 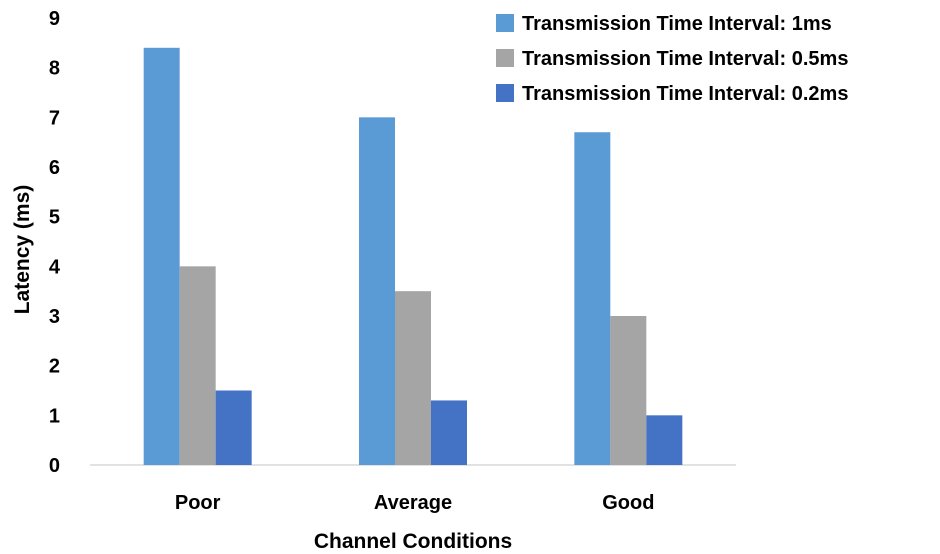 What do you see at coordinates (55, 267) in the screenshot?
I see `y-tick-label: 4` at bounding box center [55, 267].